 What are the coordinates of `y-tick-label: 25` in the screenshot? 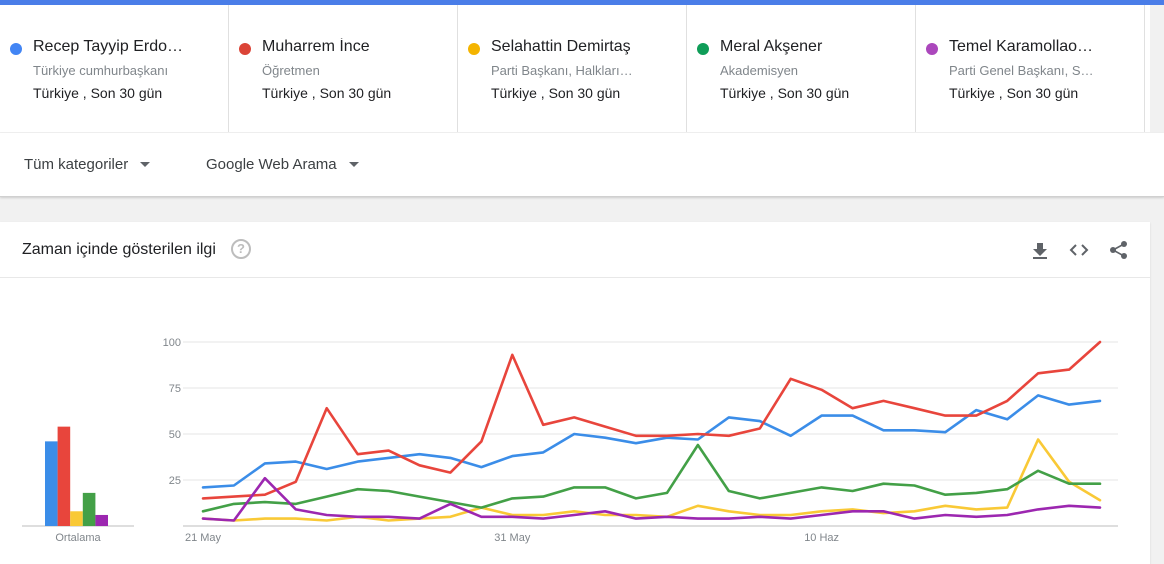 It's located at (175, 481).